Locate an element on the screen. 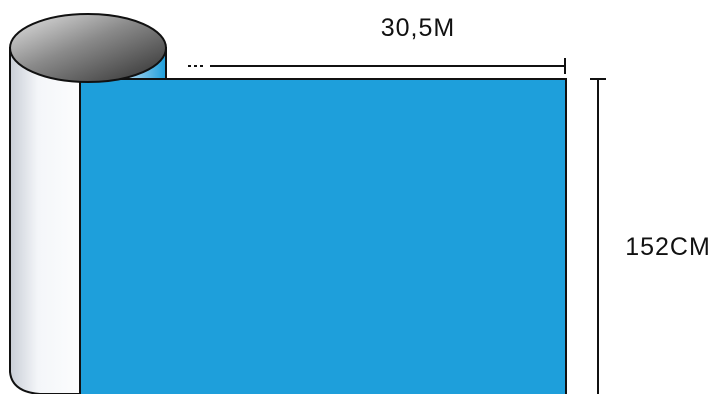  length-dimension is located at coordinates (377, 66).